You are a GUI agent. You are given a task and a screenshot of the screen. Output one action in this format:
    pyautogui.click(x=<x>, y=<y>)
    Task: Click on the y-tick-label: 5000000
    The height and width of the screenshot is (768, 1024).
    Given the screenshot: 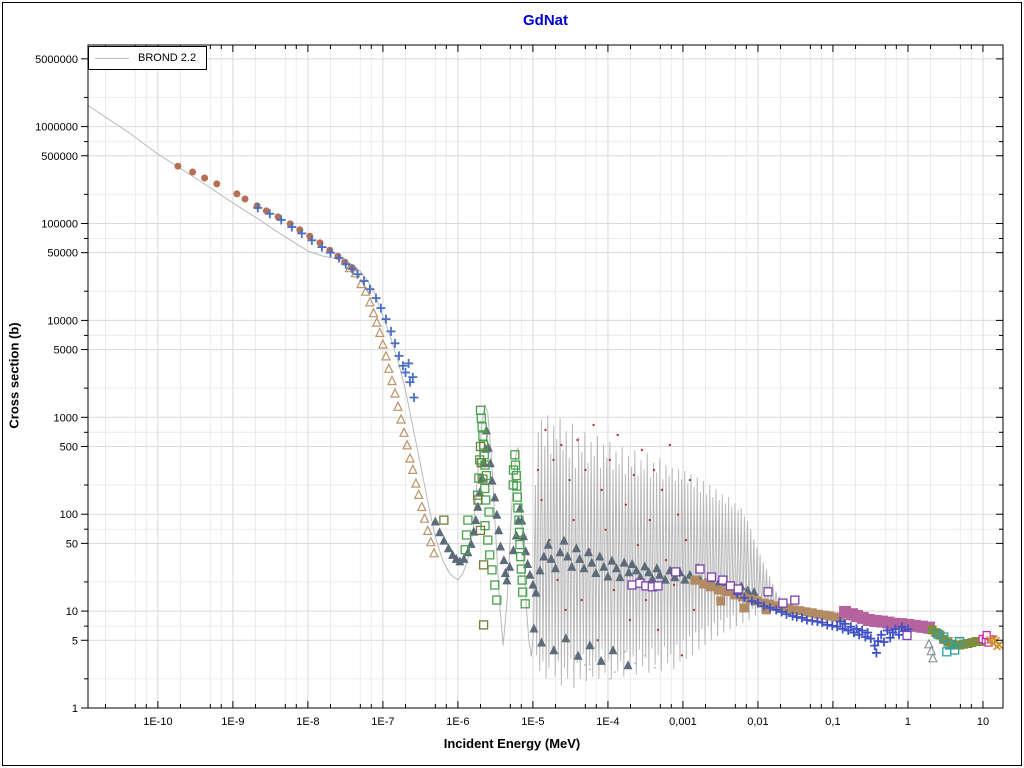 What is the action you would take?
    pyautogui.click(x=56, y=60)
    